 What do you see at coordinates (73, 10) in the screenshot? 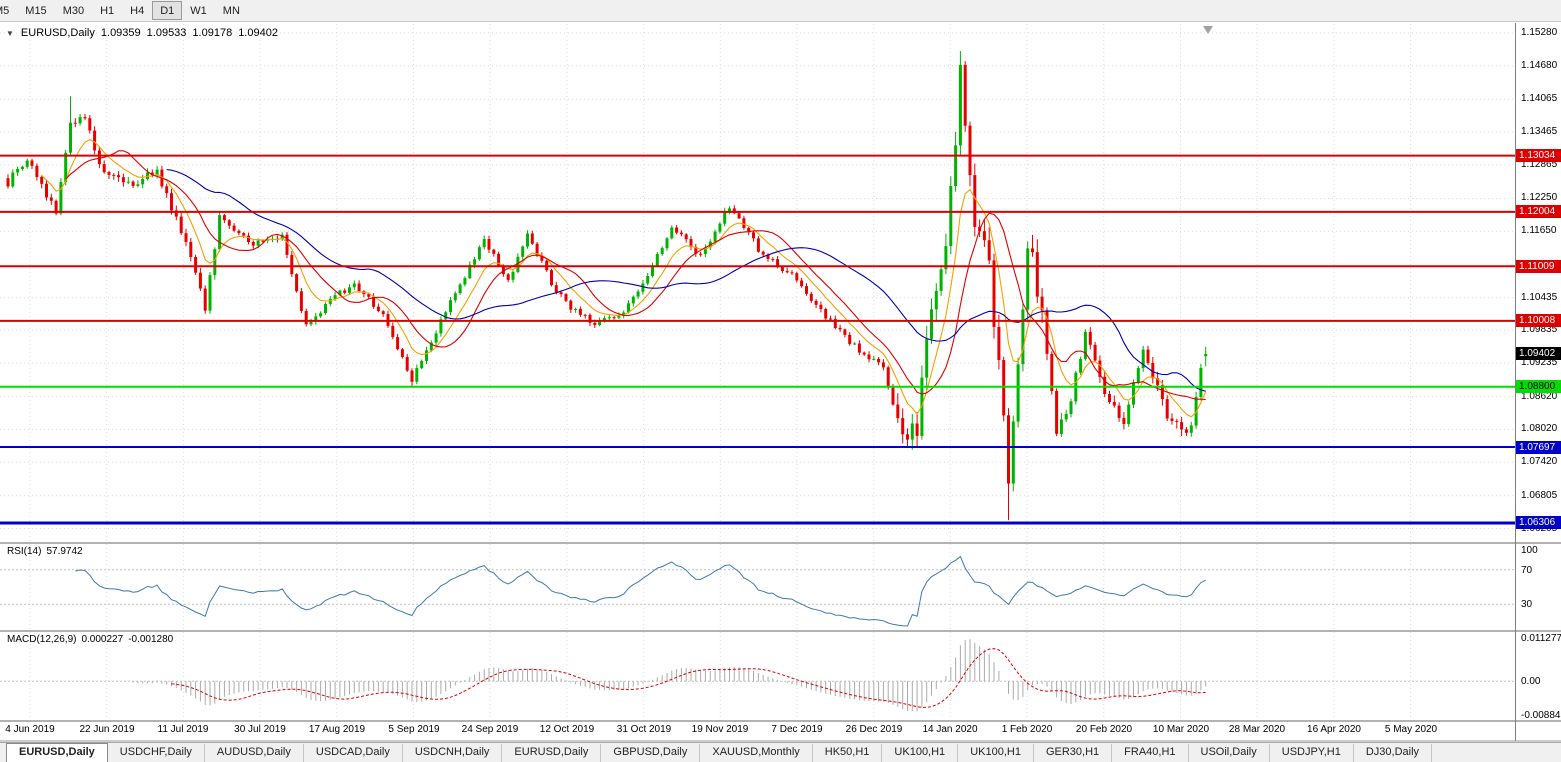
I see `timeframe-button-m30: M30` at bounding box center [73, 10].